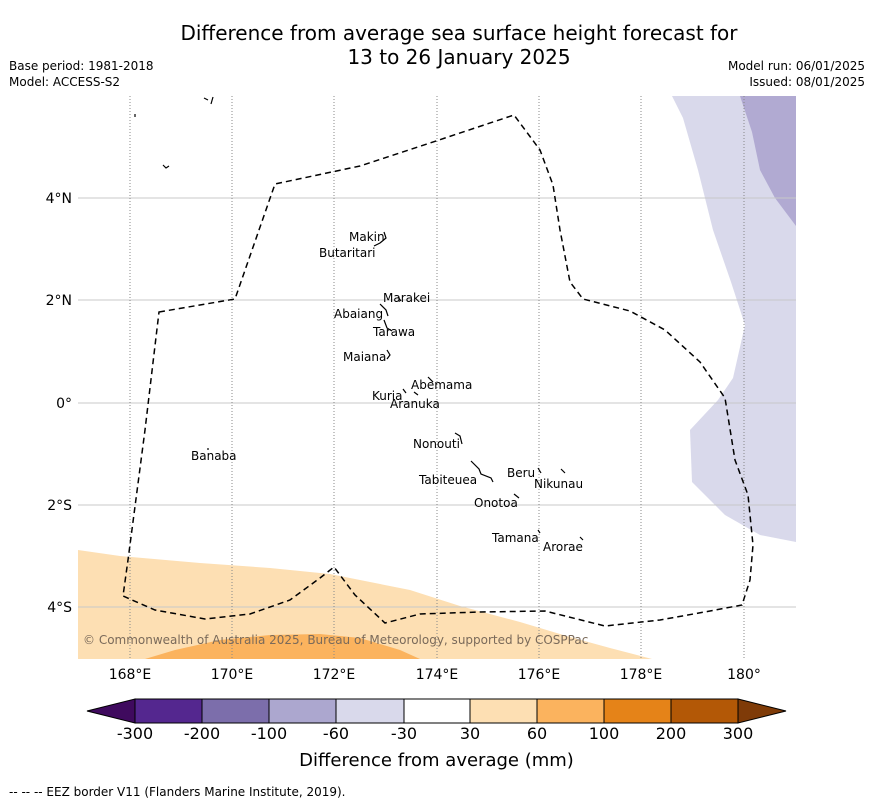  I want to click on lon-label: 174°E, so click(437, 675).